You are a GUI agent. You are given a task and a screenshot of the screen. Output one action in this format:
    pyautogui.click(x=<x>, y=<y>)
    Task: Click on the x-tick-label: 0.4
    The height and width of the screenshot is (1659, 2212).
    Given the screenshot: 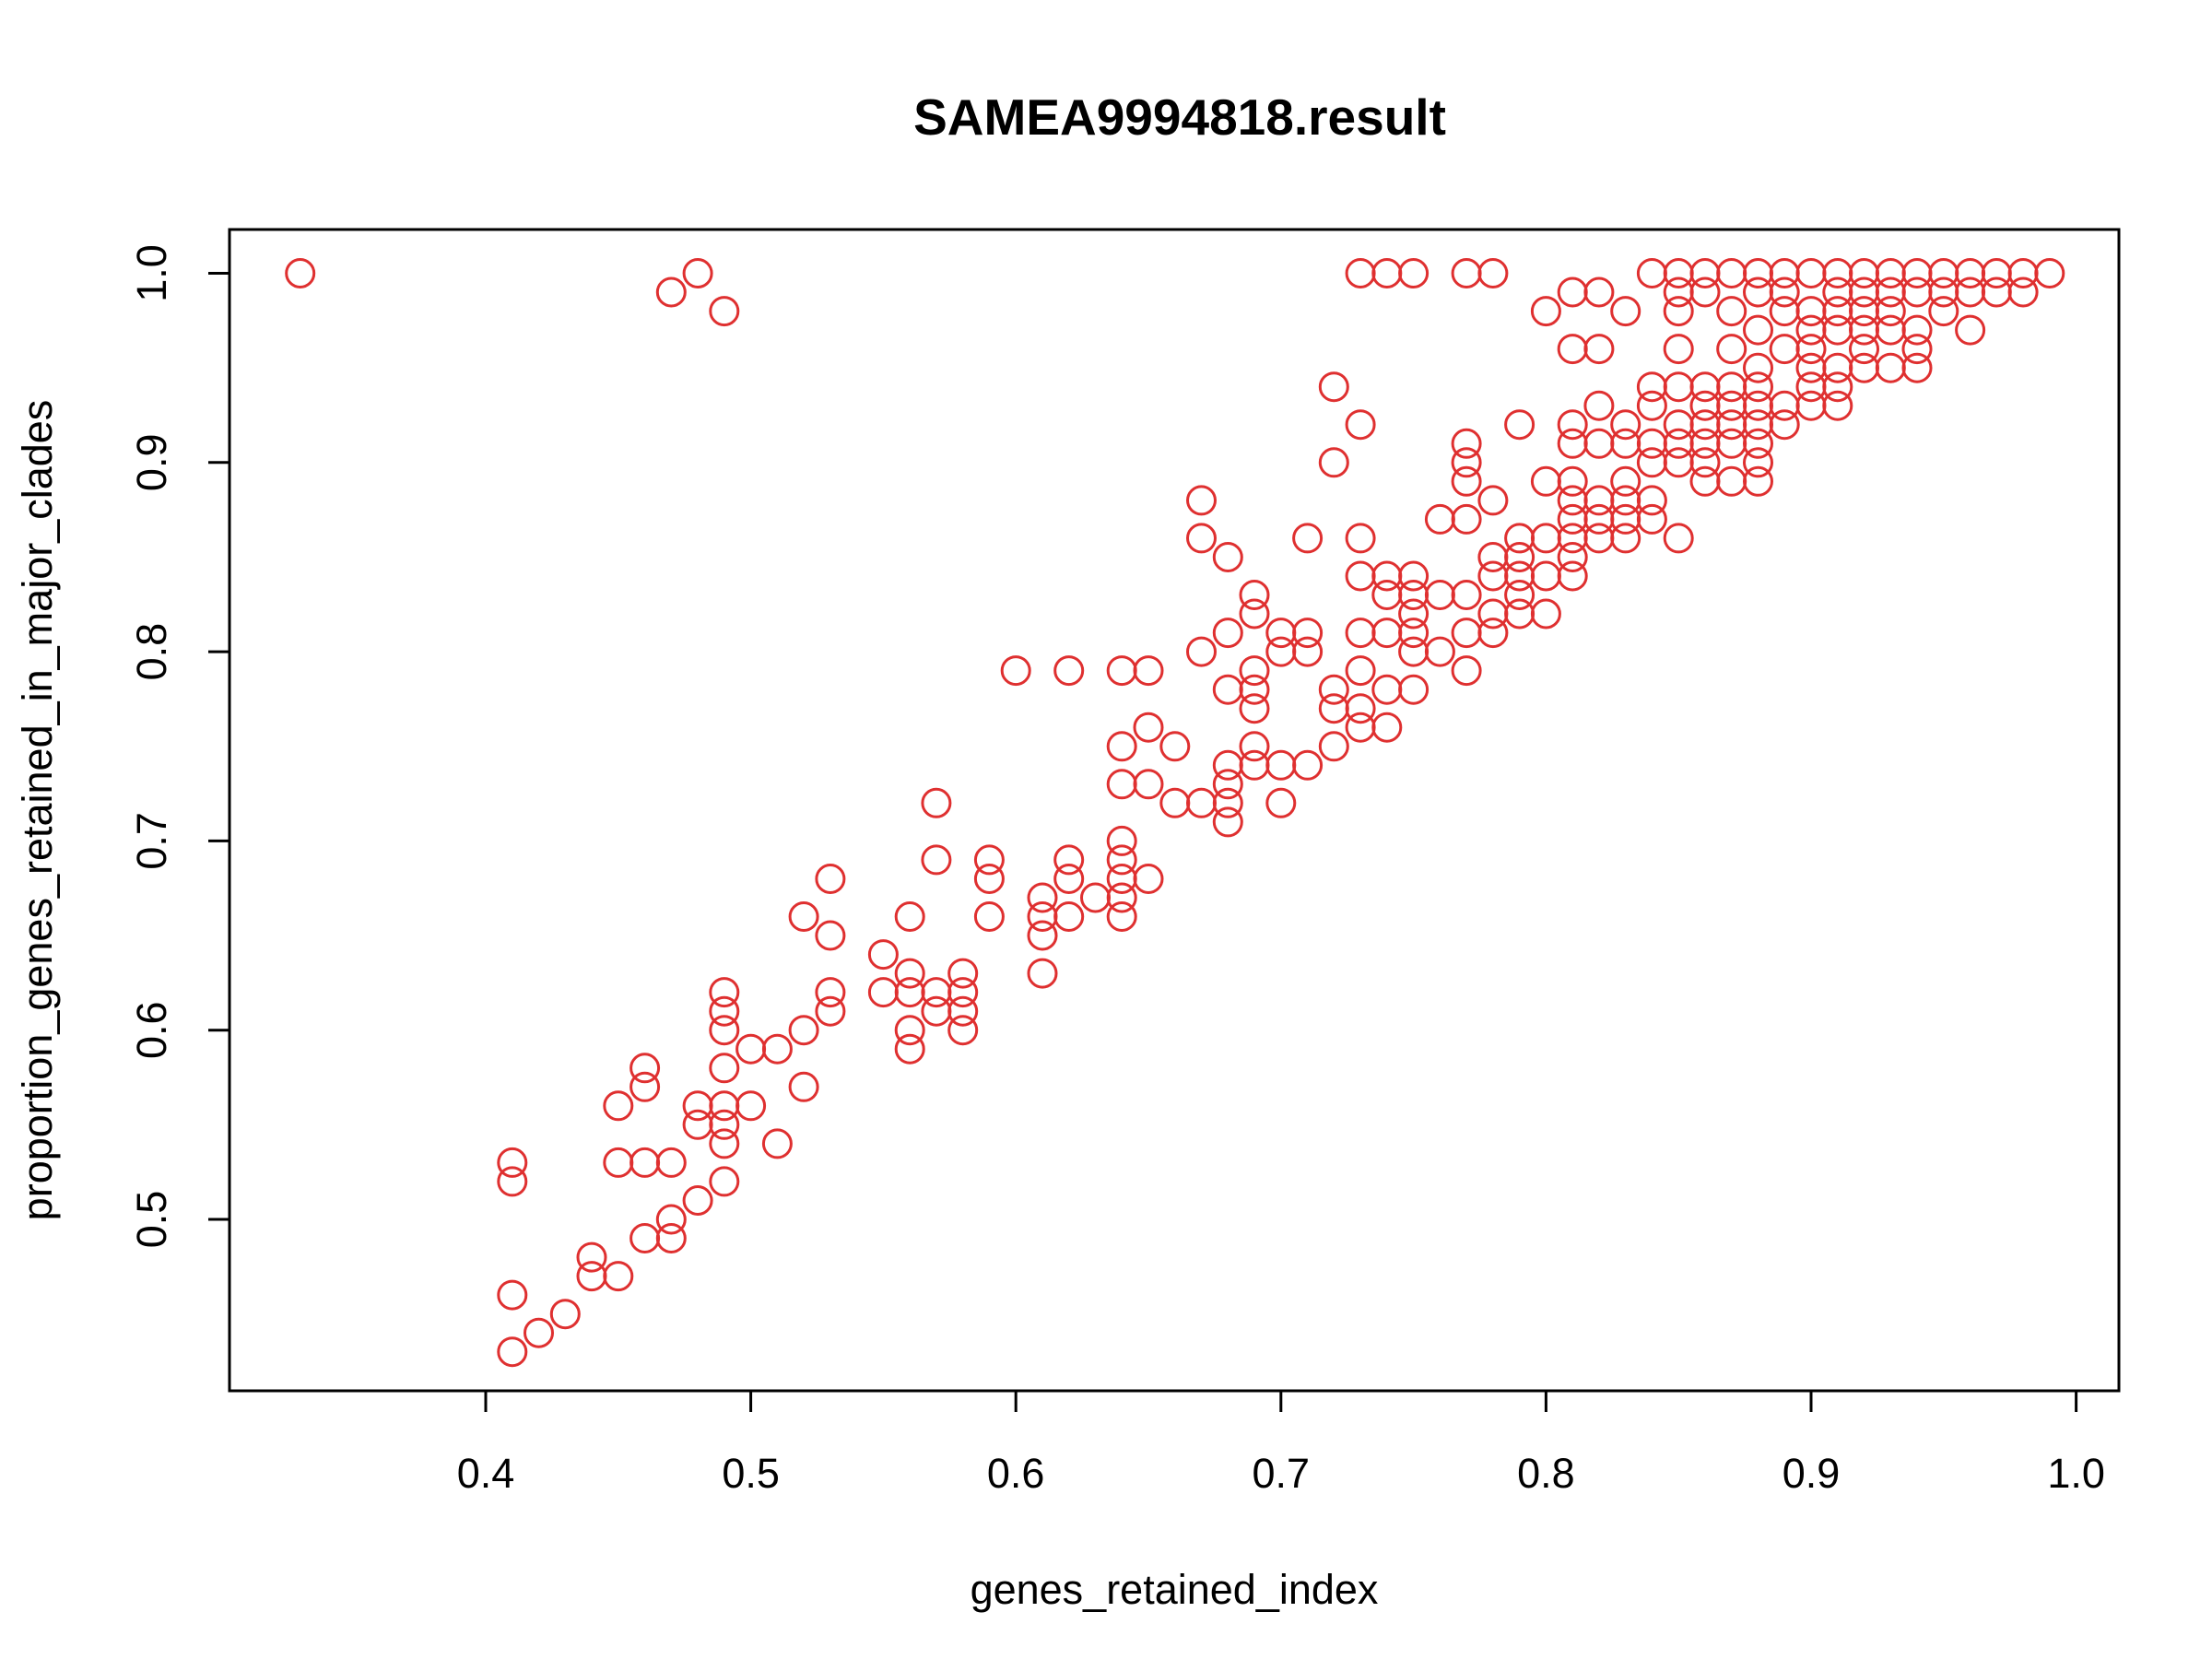 What is the action you would take?
    pyautogui.click(x=486, y=1473)
    